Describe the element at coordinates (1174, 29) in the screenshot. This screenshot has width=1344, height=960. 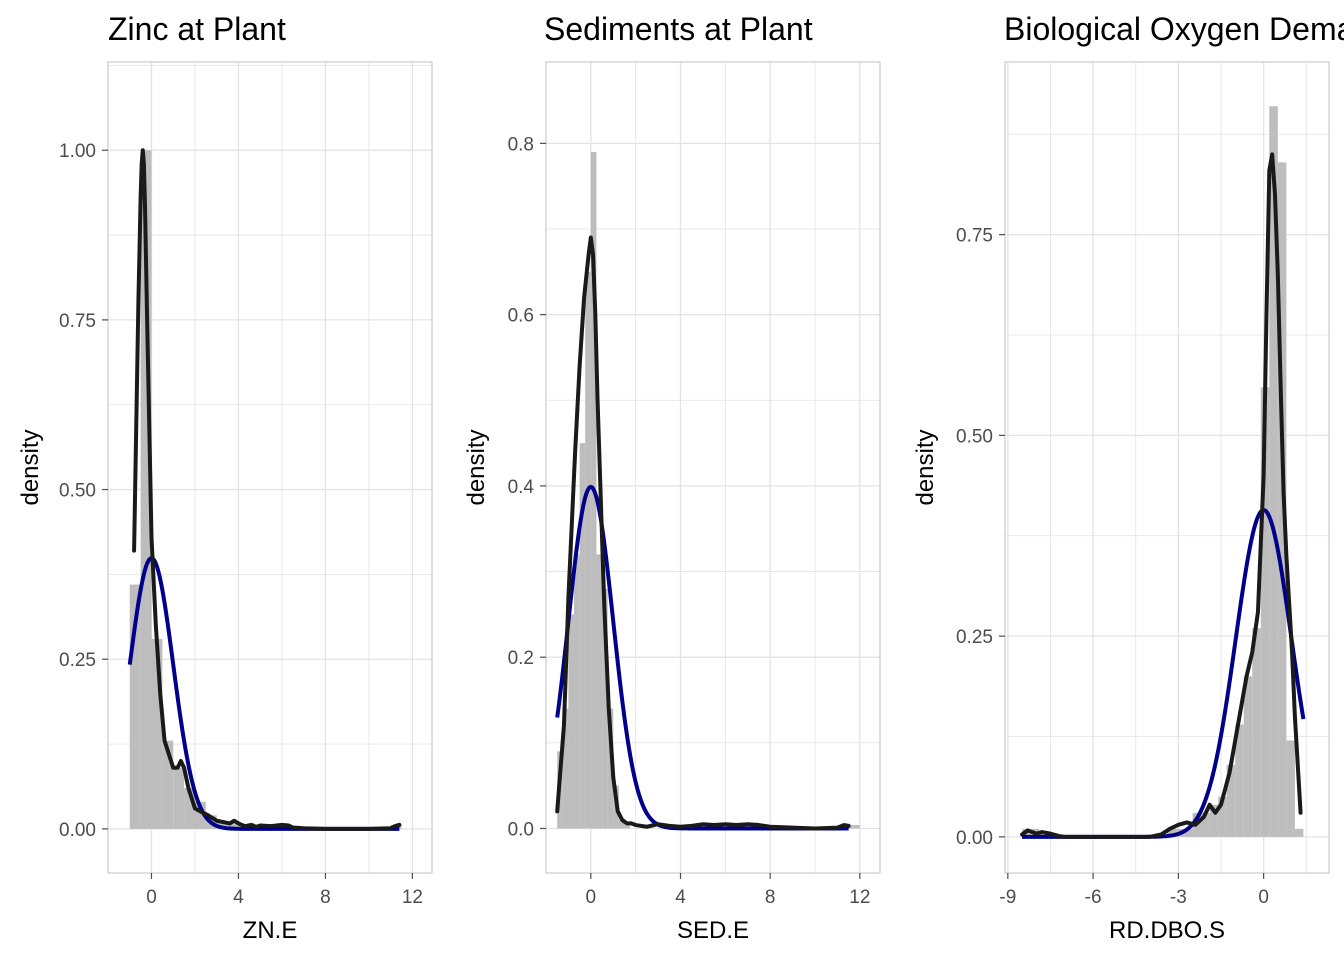
I see `panel-title: Biological Oxygen Demand` at that location.